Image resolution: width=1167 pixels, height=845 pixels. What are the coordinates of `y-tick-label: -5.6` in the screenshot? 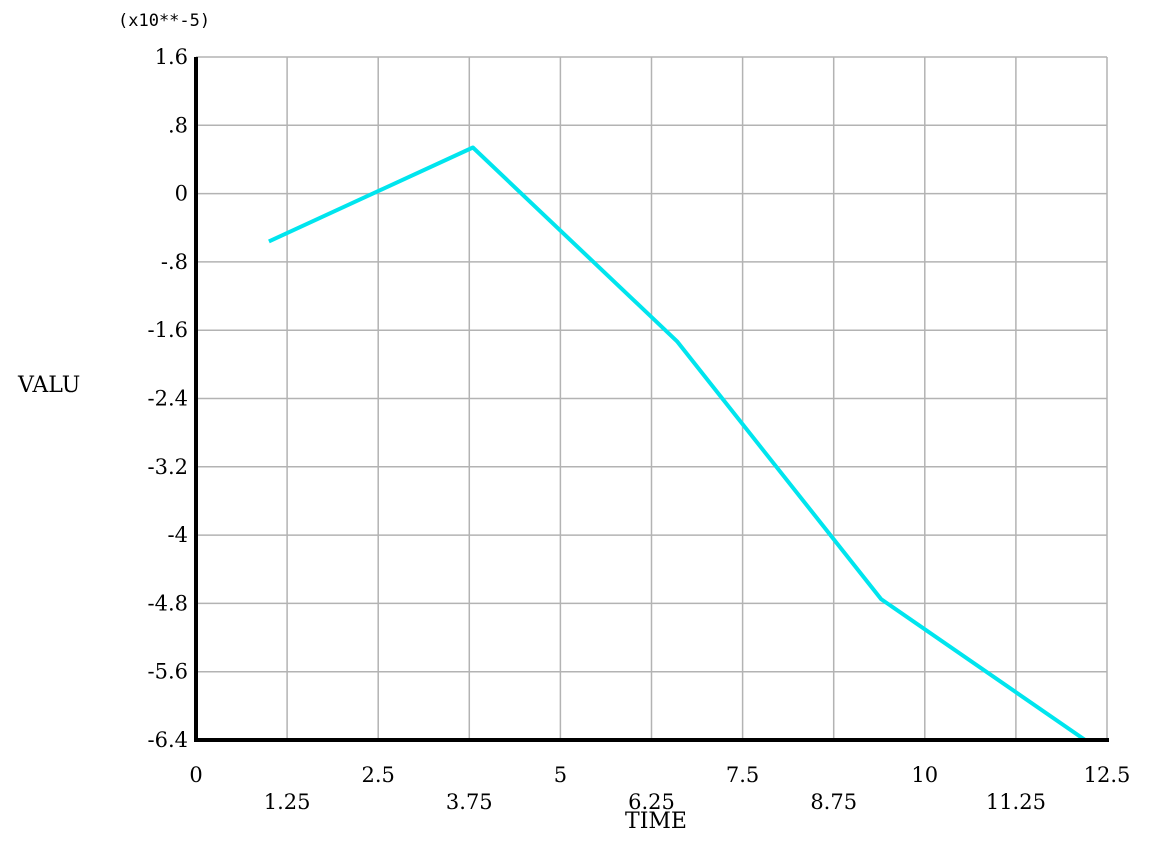 It's located at (168, 672).